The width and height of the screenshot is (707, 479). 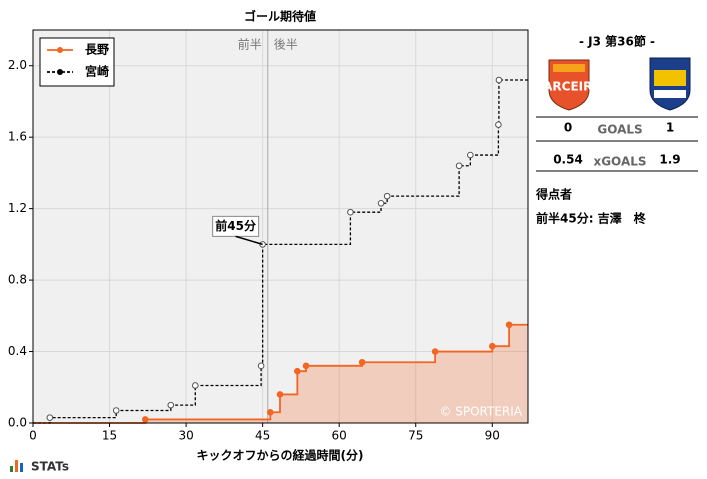 What do you see at coordinates (669, 160) in the screenshot?
I see `away-xg: 1.9` at bounding box center [669, 160].